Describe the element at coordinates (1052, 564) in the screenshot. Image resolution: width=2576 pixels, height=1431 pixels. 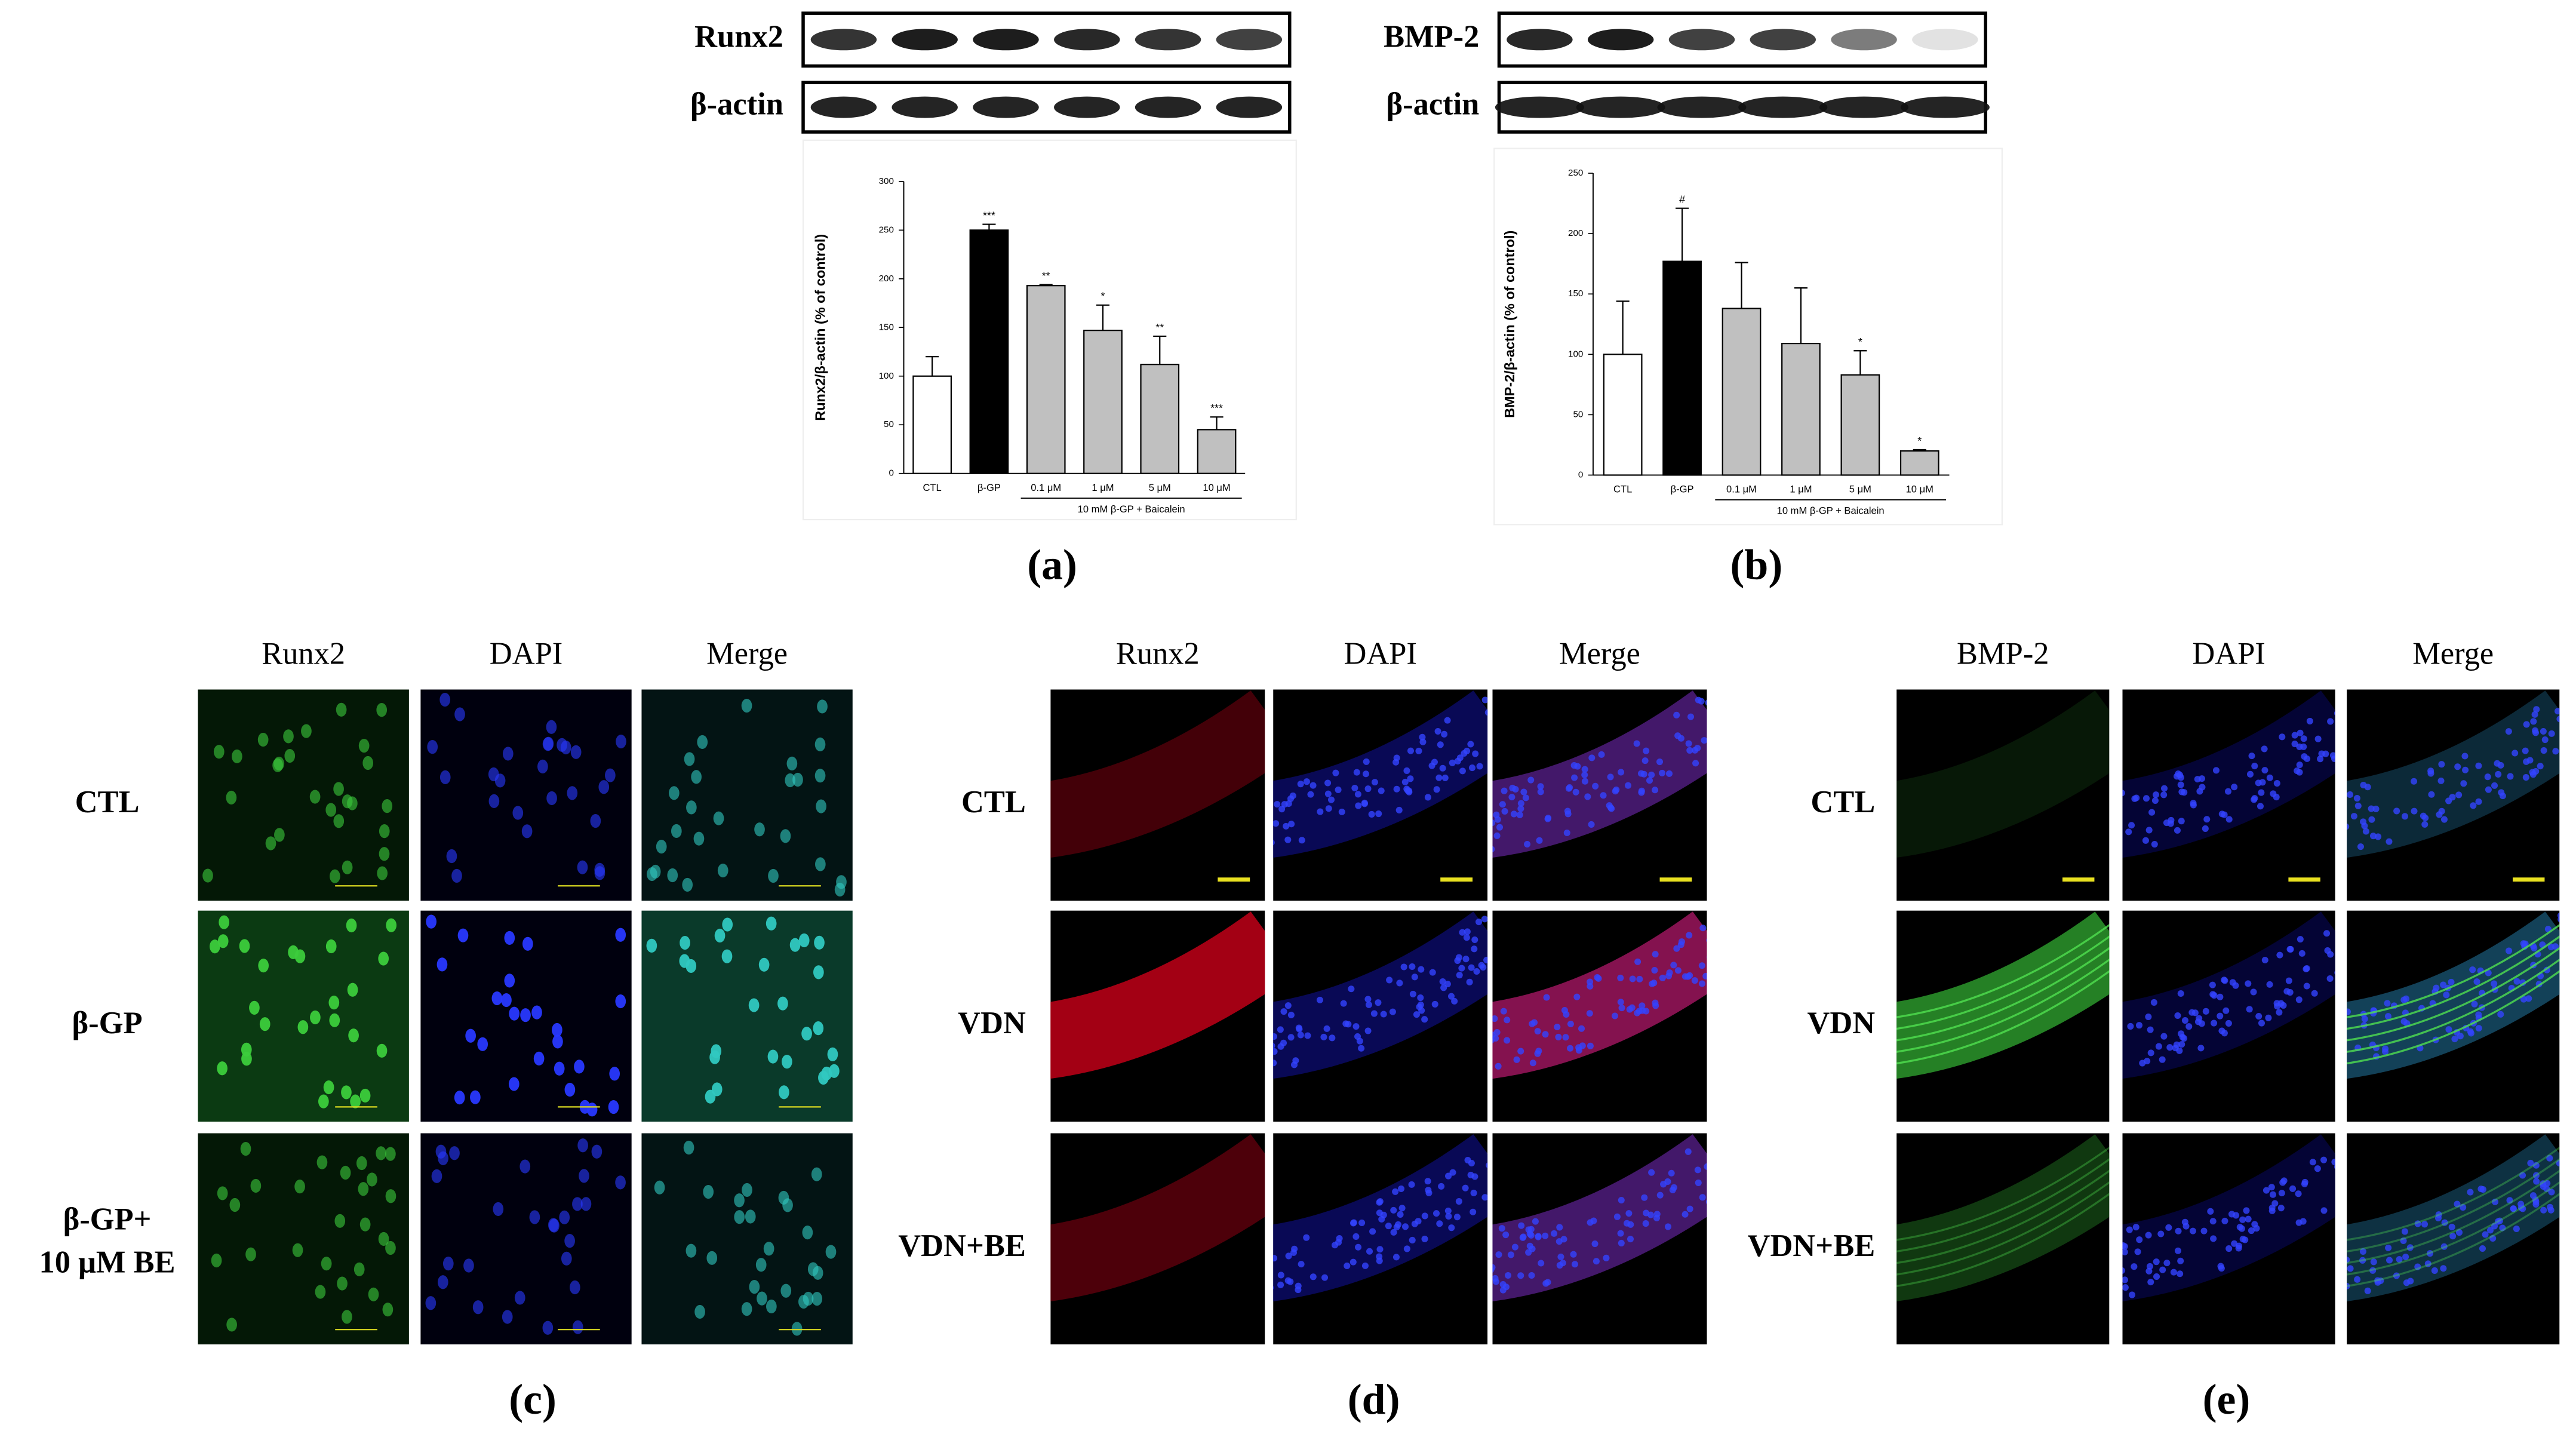
I see `panel-label: (a)` at that location.